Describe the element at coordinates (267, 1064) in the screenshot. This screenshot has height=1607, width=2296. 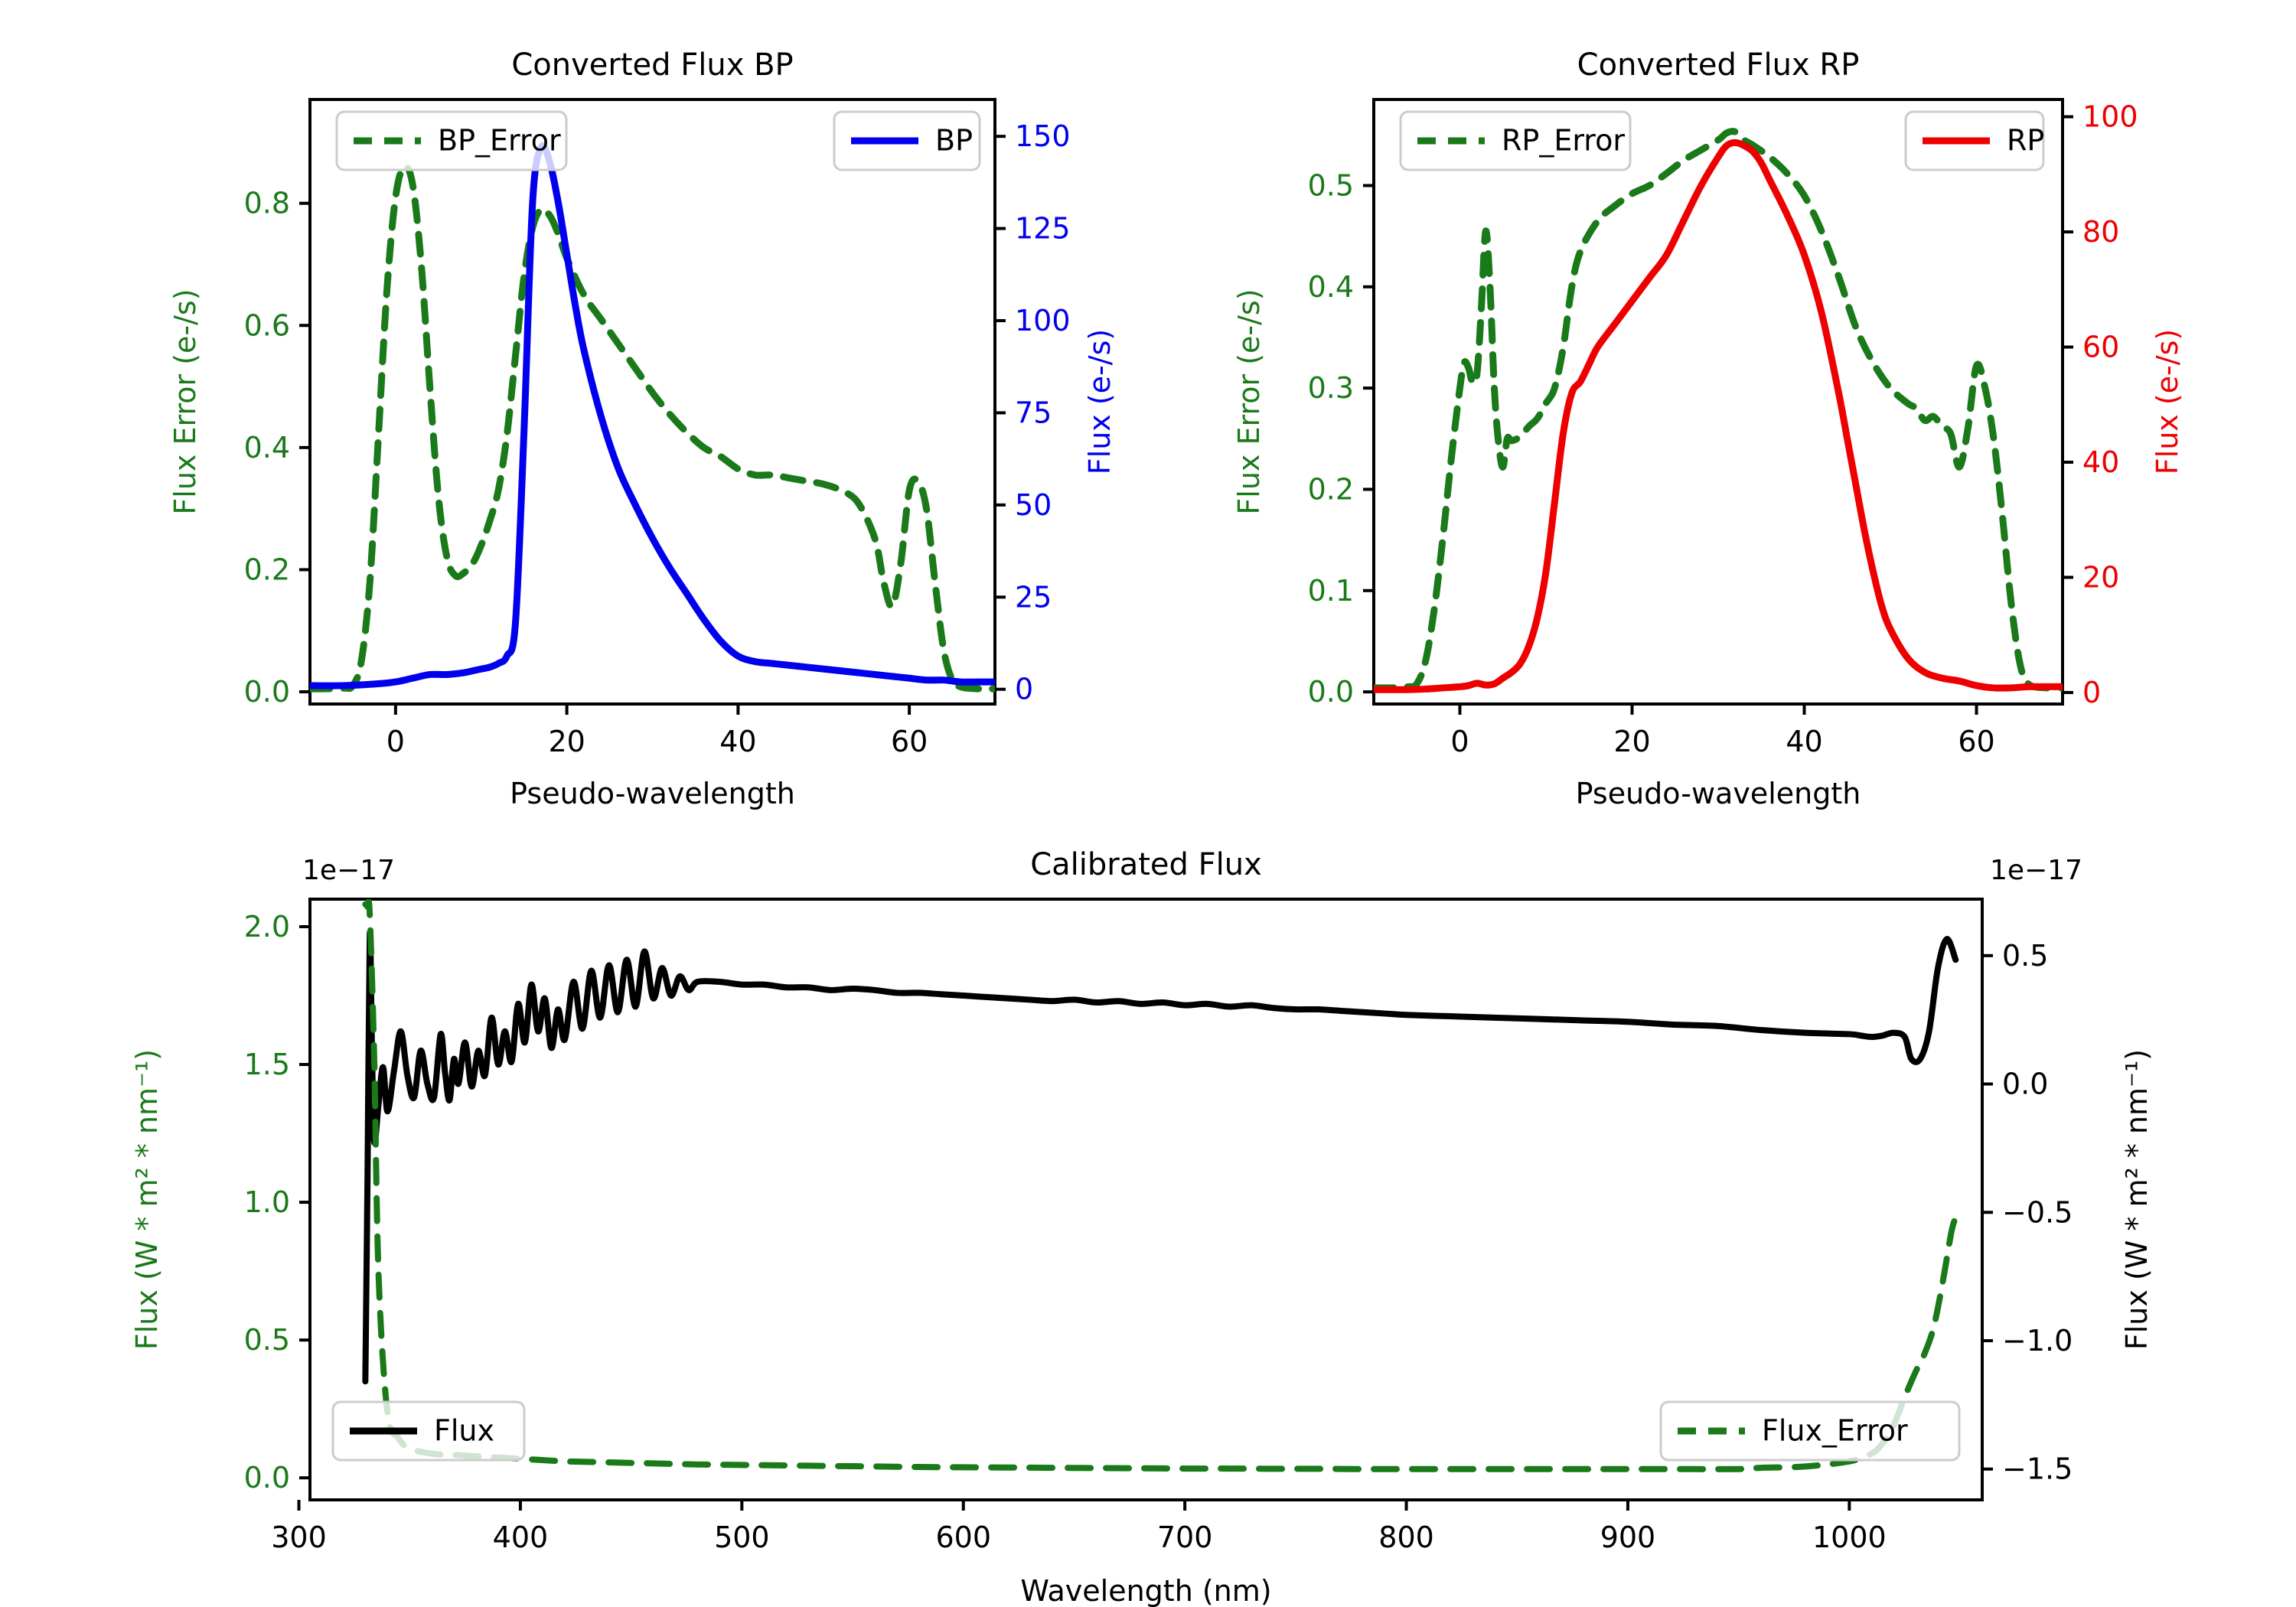
I see `y-tick-label-left: 1.5` at that location.